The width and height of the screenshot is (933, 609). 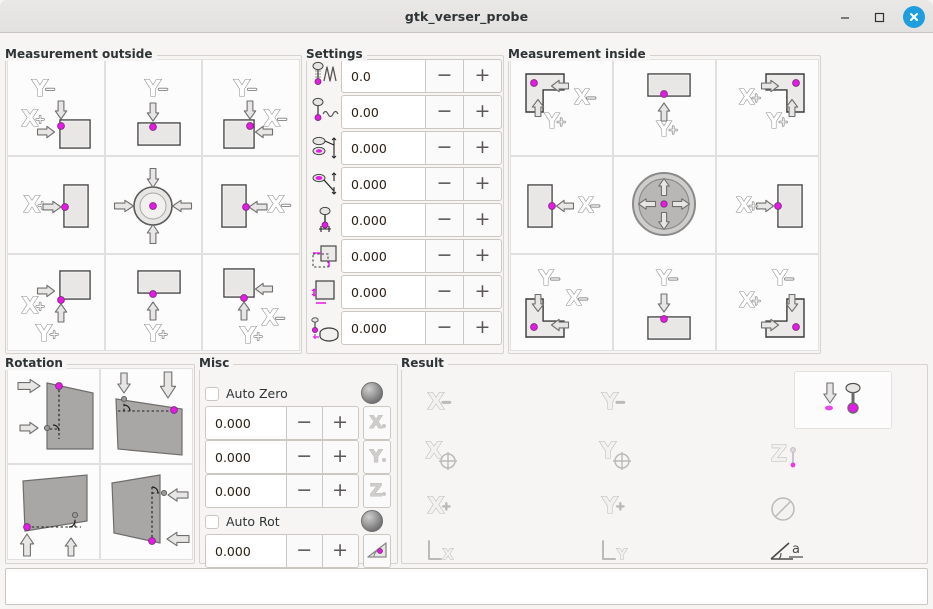 I want to click on setting-max-distance-entry: 0.000, so click(x=383, y=148).